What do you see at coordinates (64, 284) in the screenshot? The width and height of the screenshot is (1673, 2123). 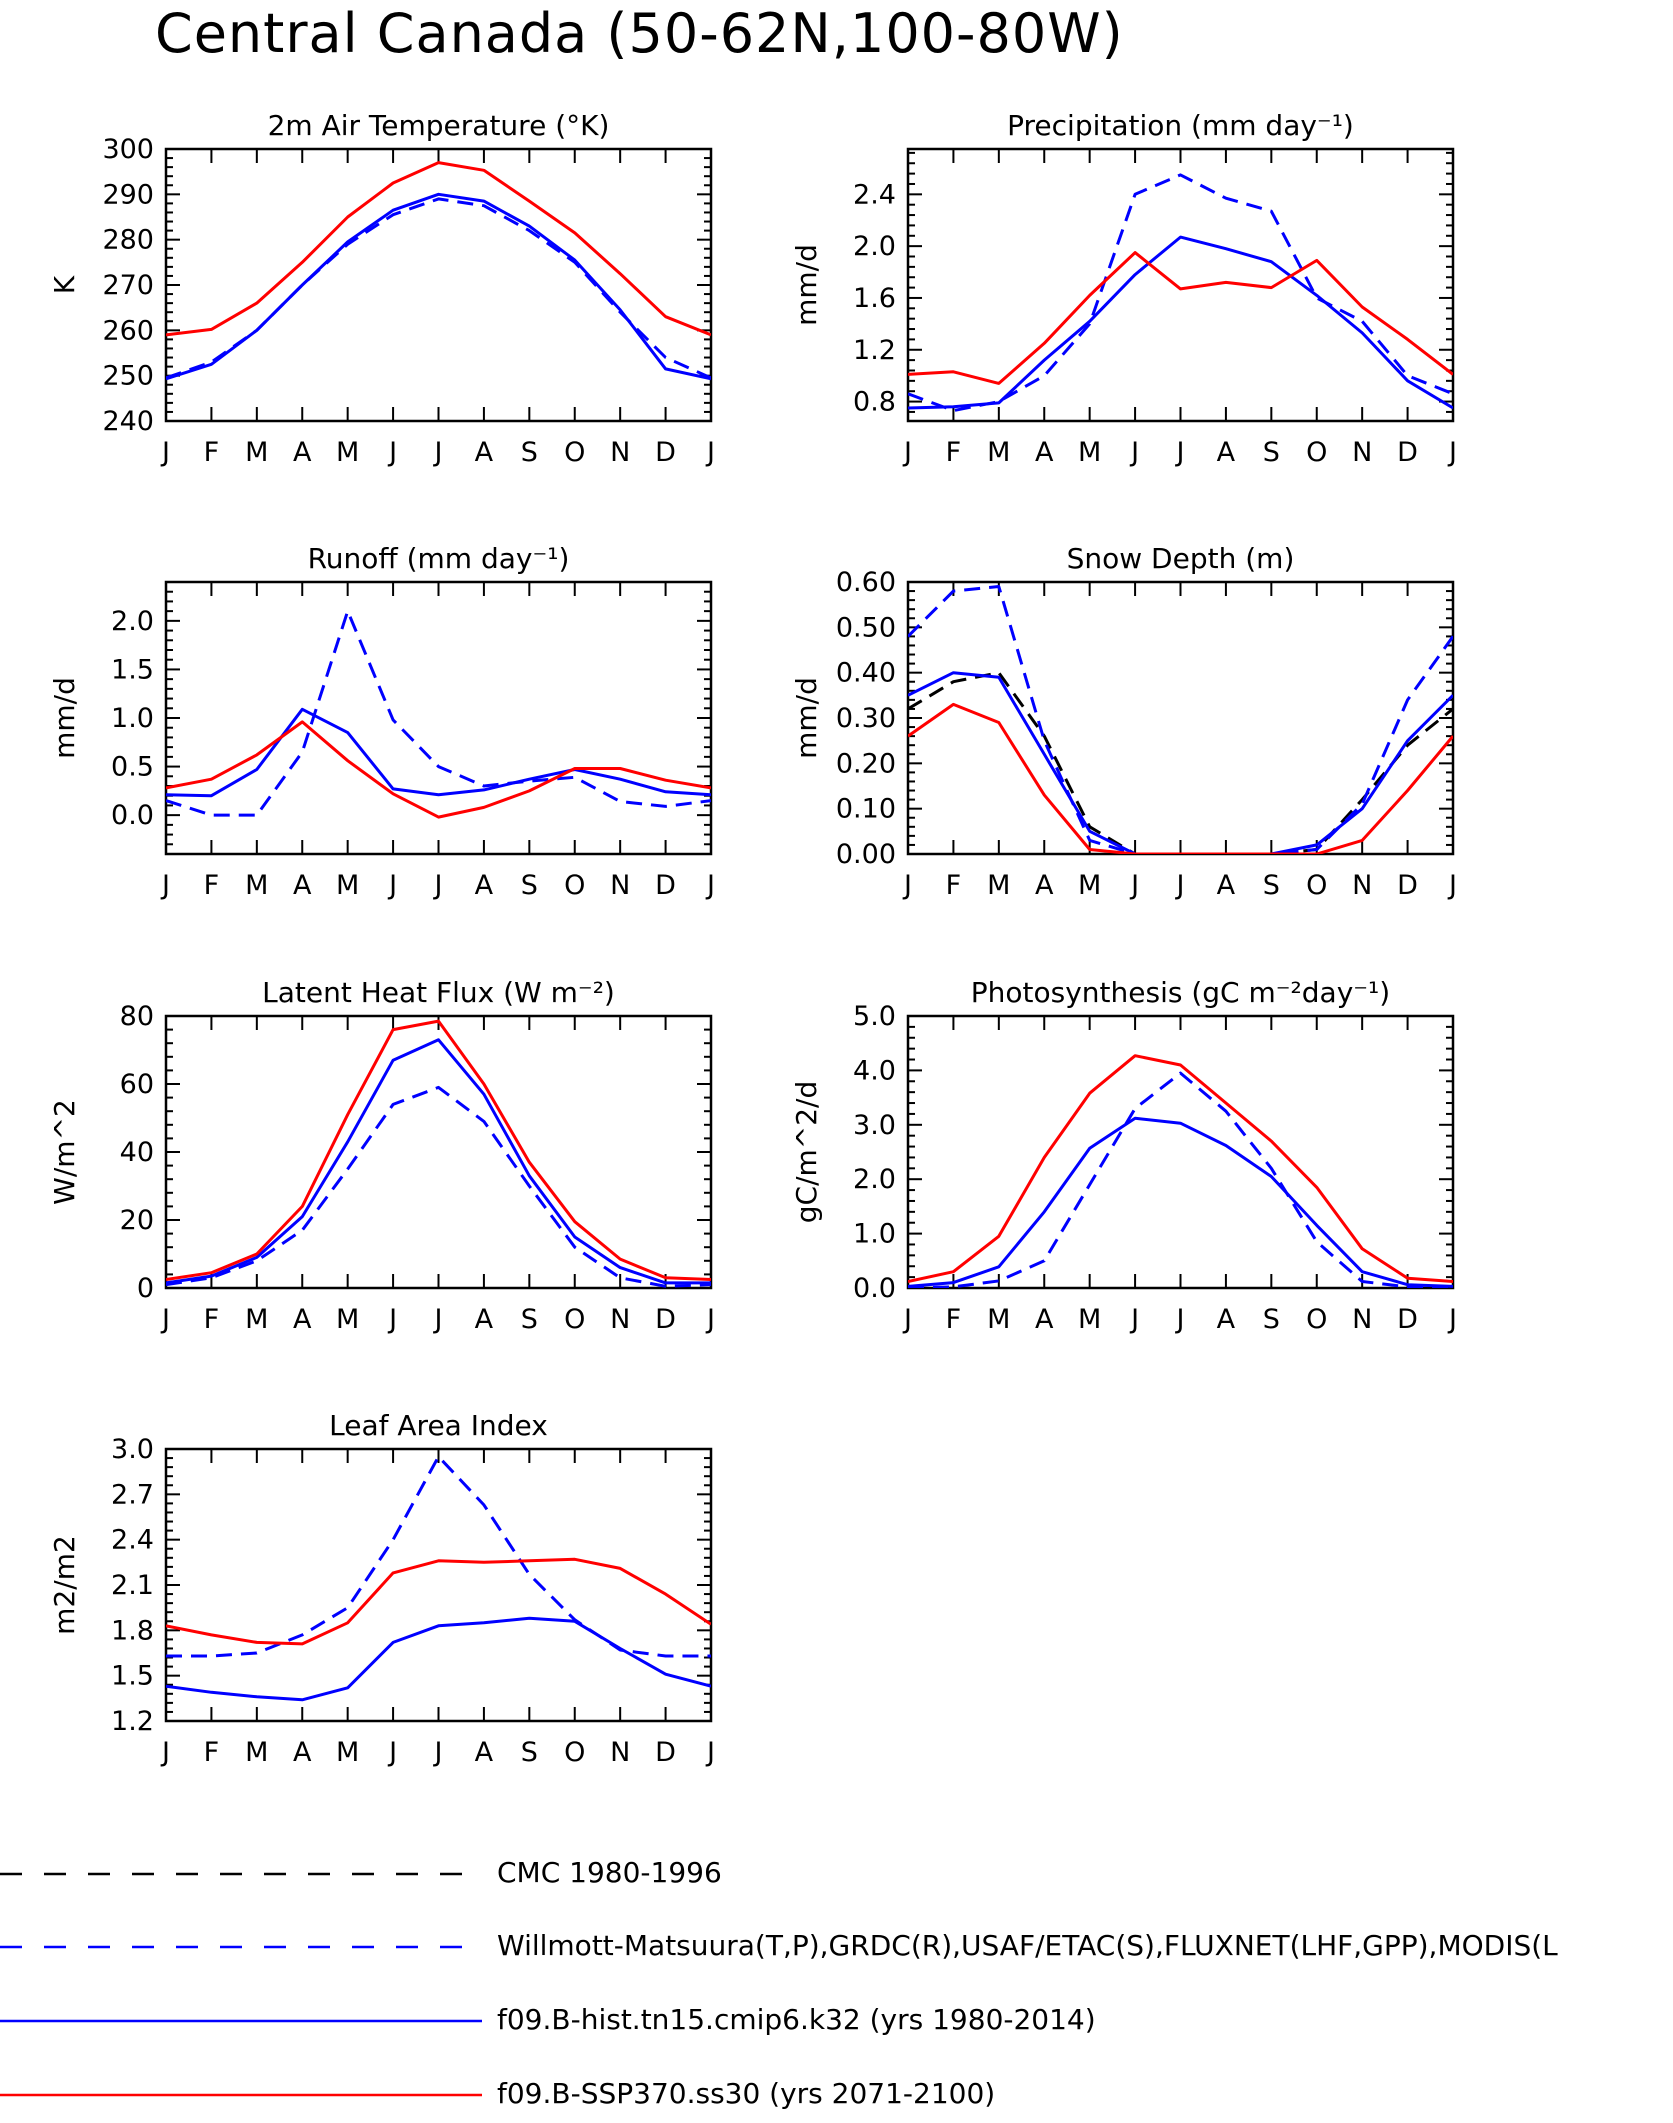 I see `y-axis-label: K` at bounding box center [64, 284].